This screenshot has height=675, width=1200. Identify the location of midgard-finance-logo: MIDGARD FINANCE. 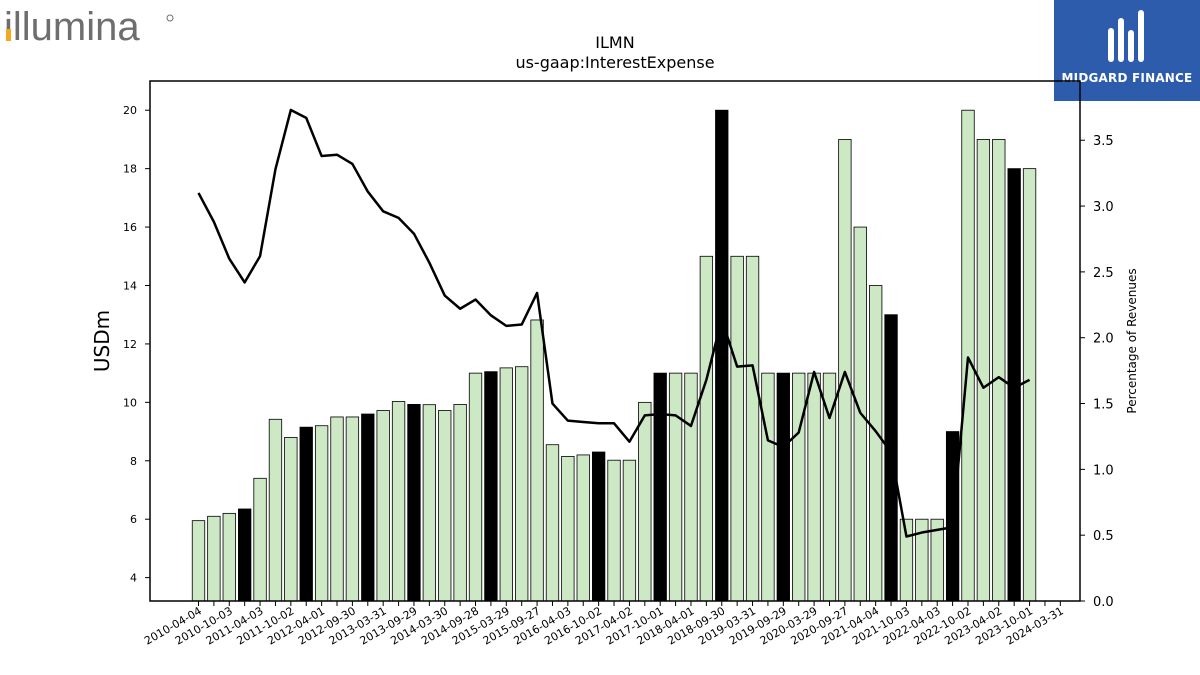
(1127, 50).